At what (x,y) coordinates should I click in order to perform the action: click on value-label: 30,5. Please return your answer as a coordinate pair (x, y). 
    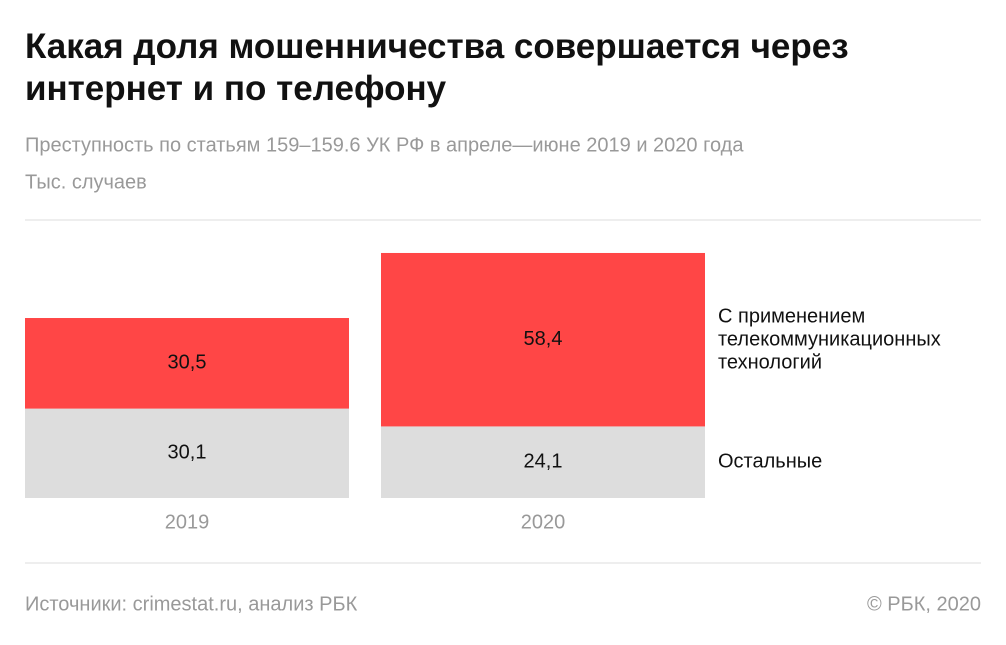
    Looking at the image, I should click on (187, 363).